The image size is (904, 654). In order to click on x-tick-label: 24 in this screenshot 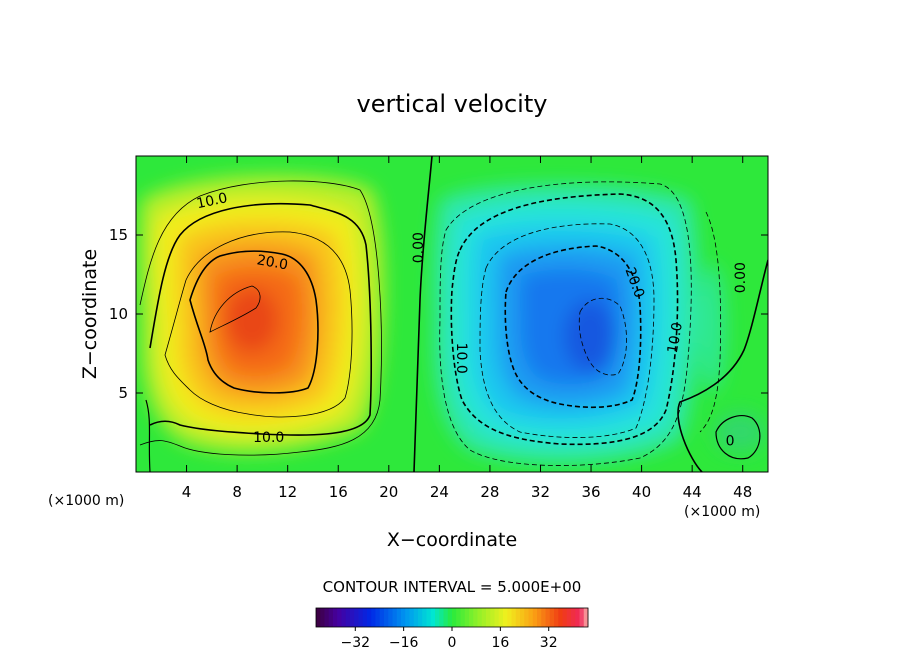, I will do `click(439, 492)`.